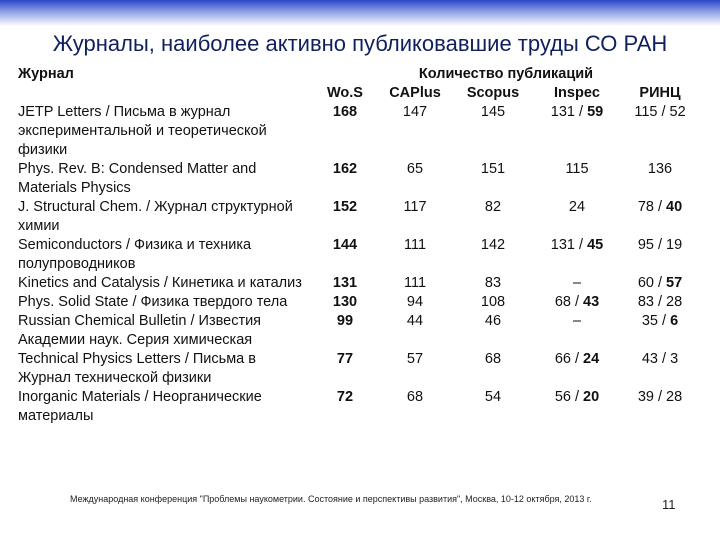  I want to click on cell-part: 24, so click(591, 359).